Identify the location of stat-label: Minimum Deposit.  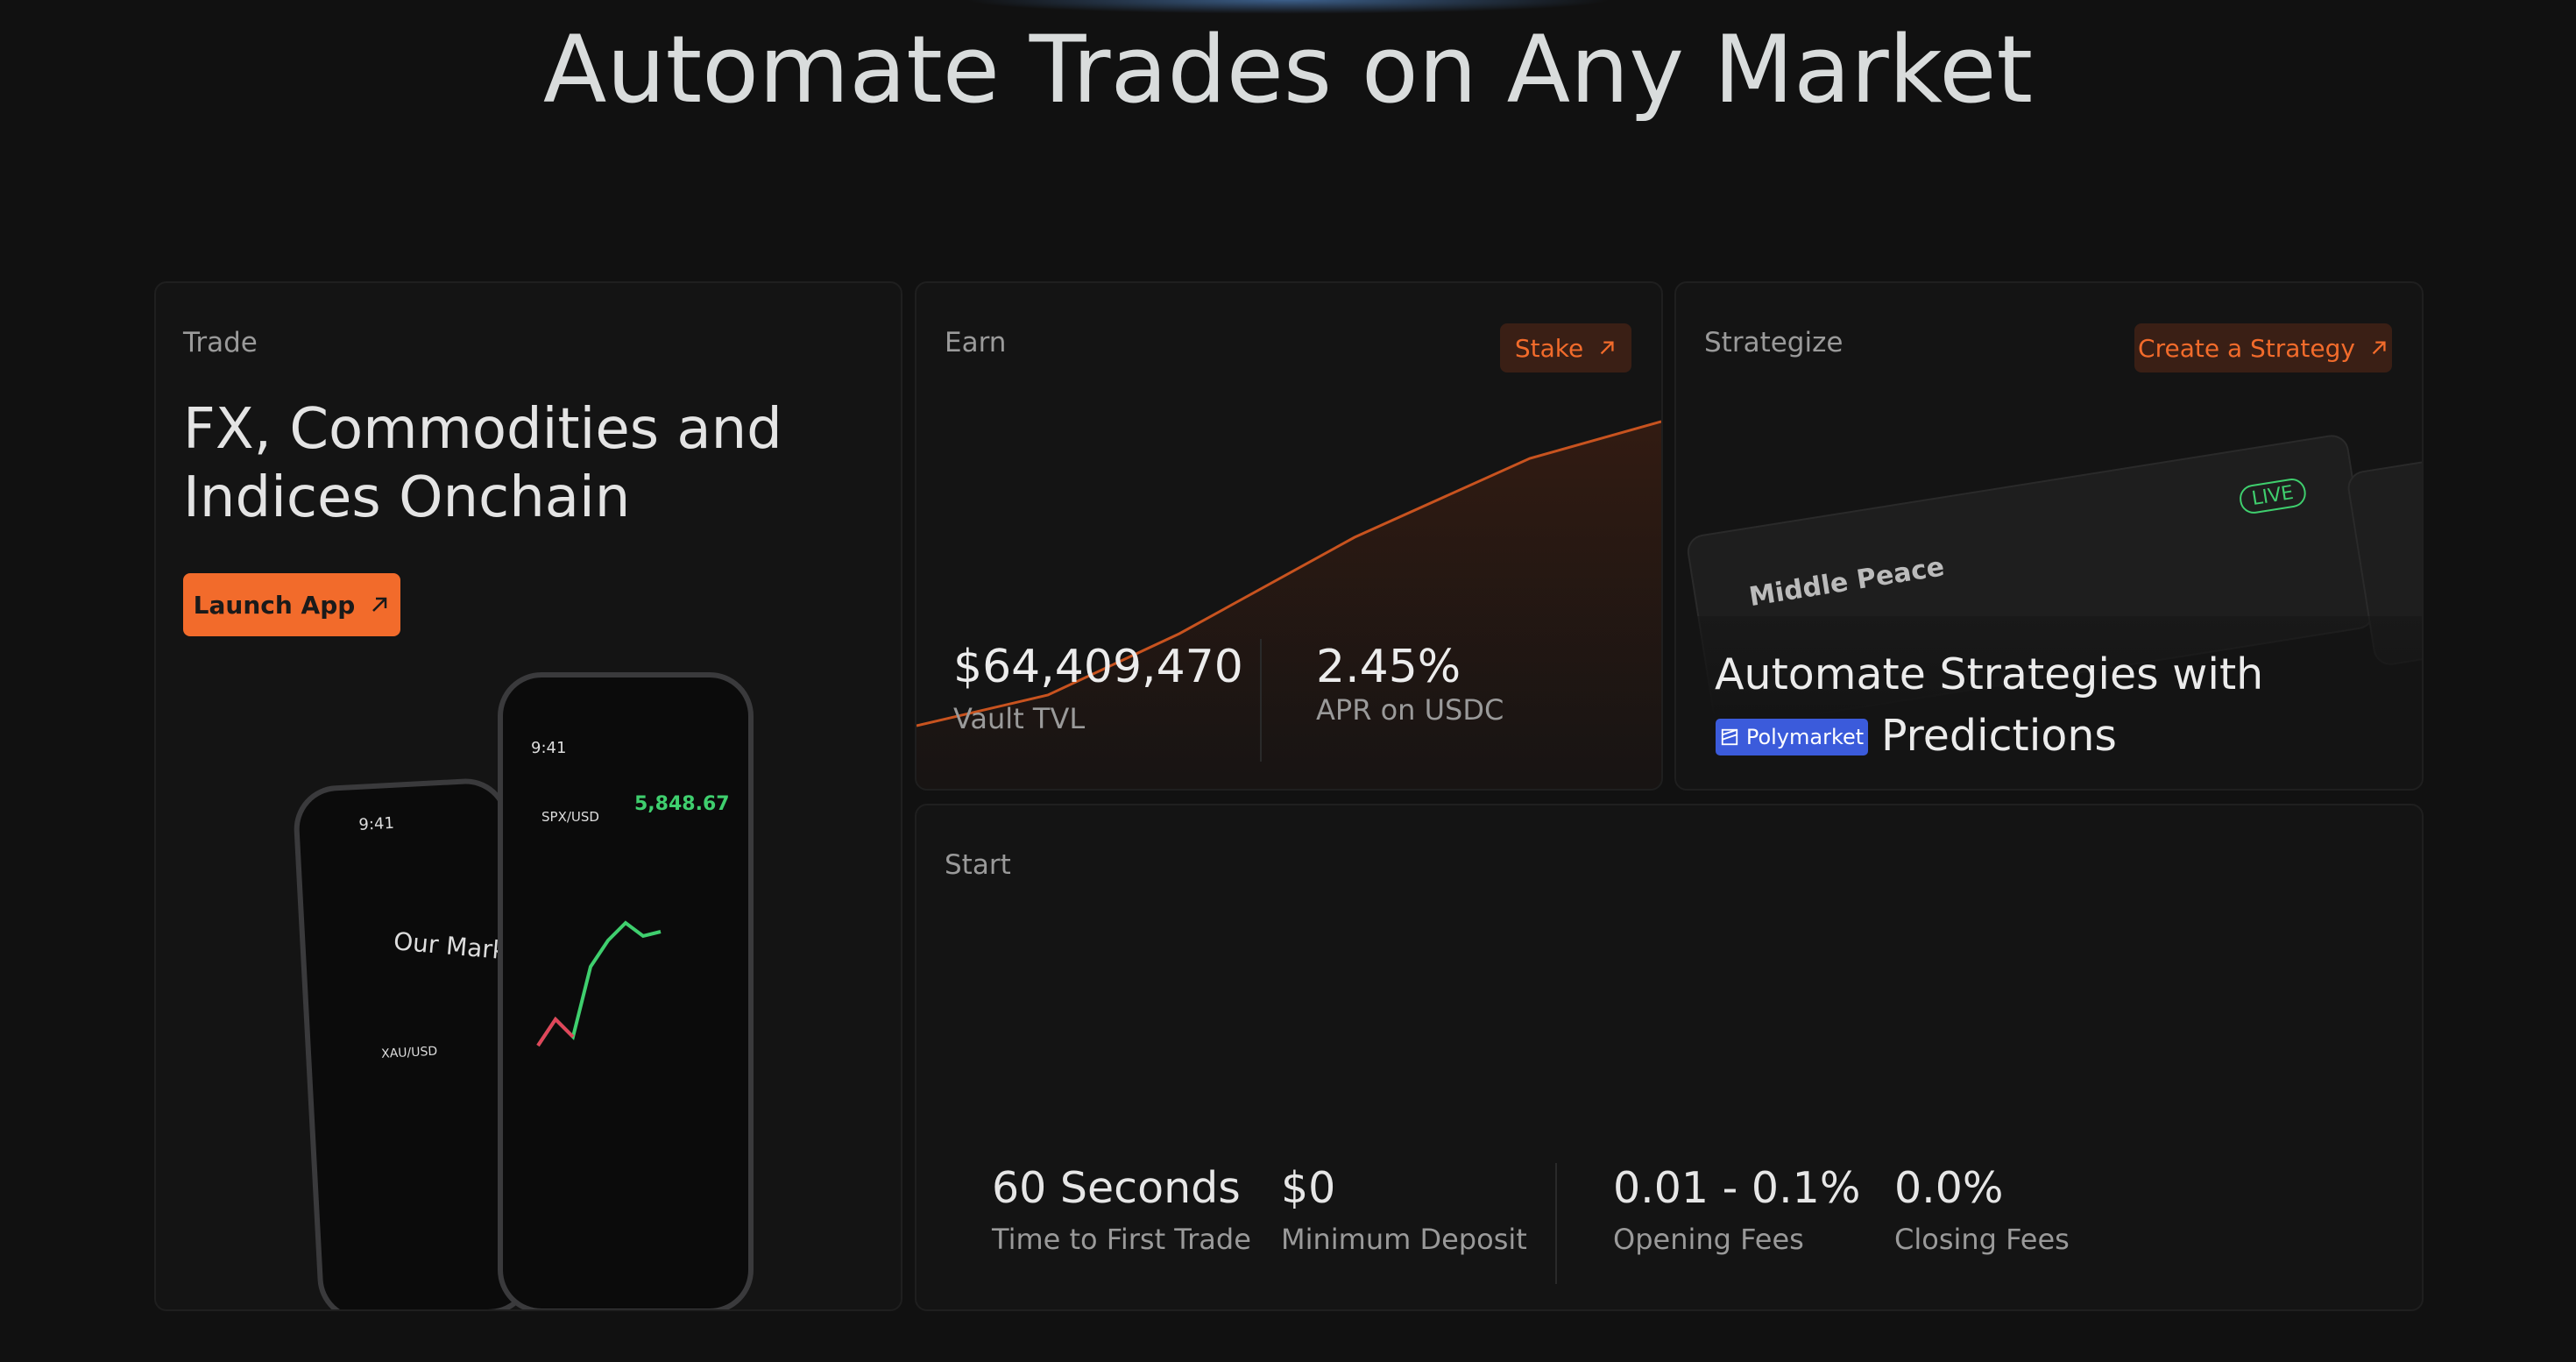
(1404, 1239).